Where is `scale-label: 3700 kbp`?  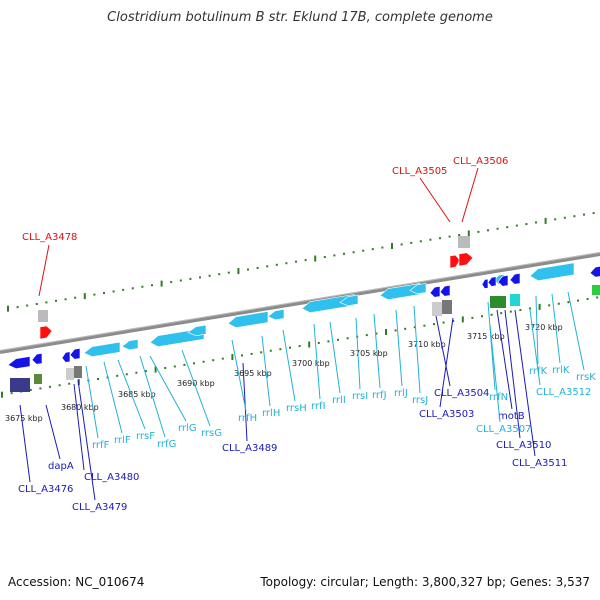 scale-label: 3700 kbp is located at coordinates (311, 363).